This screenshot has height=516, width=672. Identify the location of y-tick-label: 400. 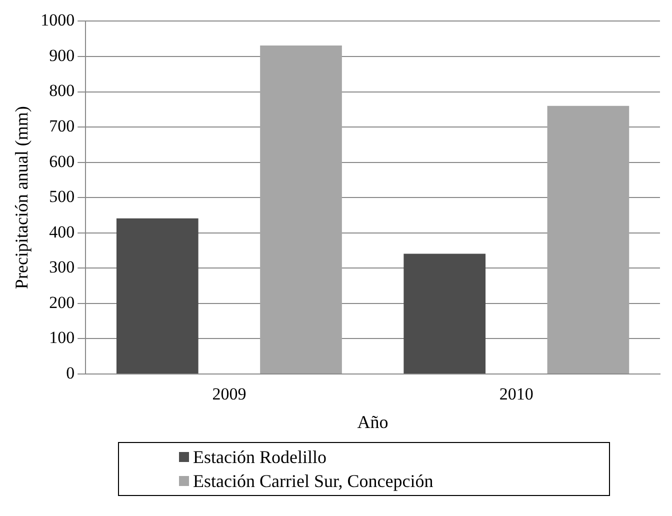
(62, 232).